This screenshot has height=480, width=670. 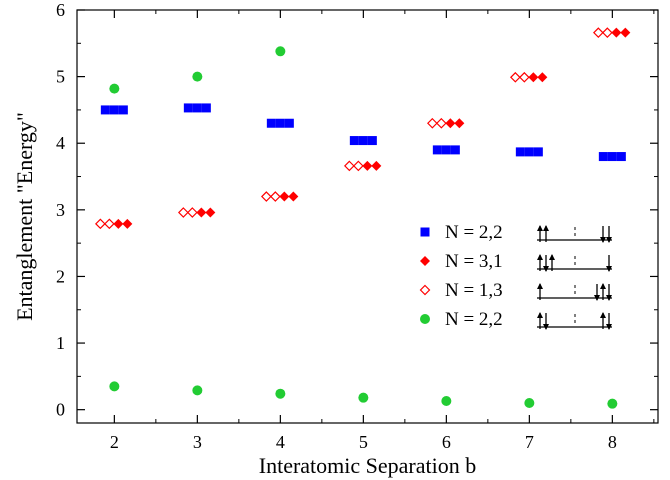 I want to click on y-tick-label: 3, so click(x=60, y=210).